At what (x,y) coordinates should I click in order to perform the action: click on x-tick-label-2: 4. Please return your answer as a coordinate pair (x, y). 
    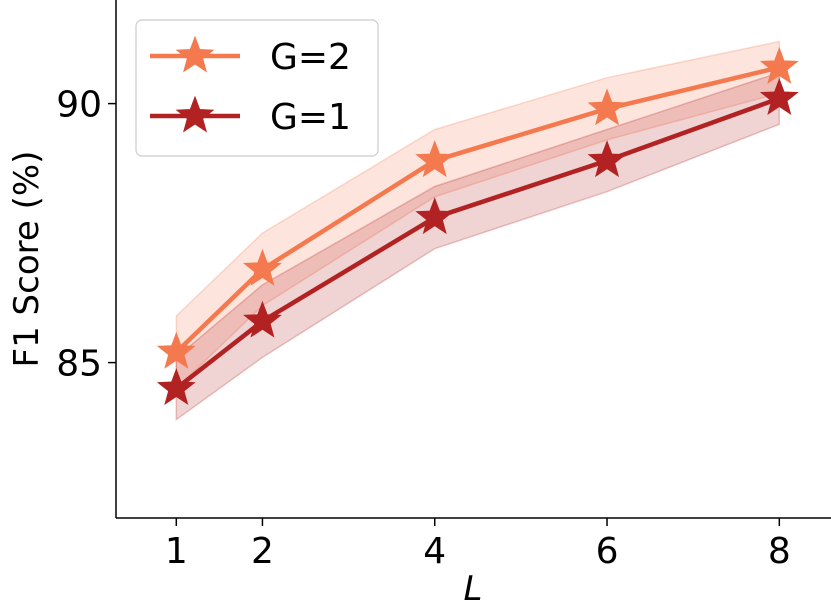
    Looking at the image, I should click on (434, 551).